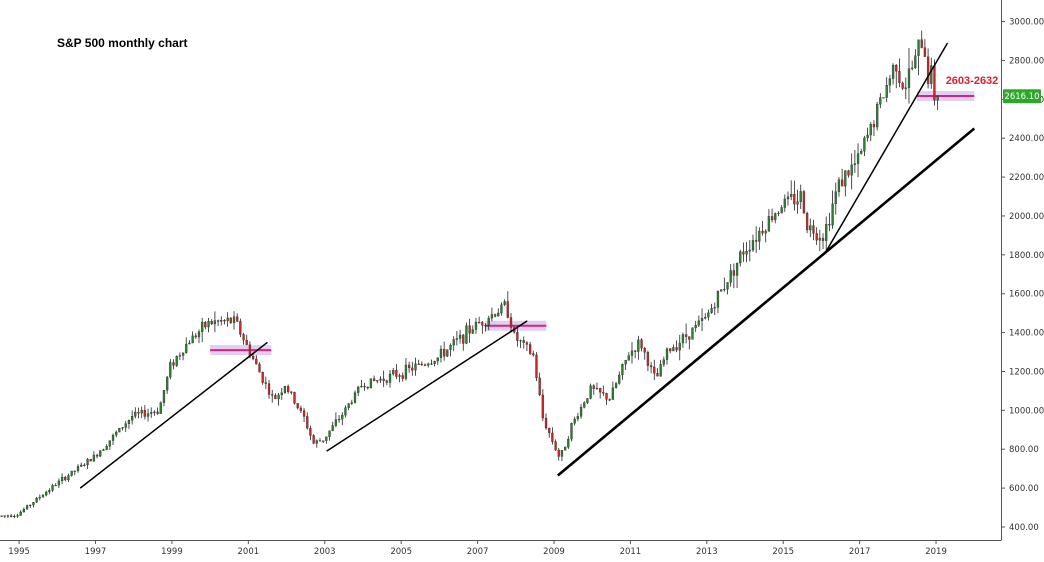  What do you see at coordinates (554, 552) in the screenshot?
I see `x-tick-label: 2009` at bounding box center [554, 552].